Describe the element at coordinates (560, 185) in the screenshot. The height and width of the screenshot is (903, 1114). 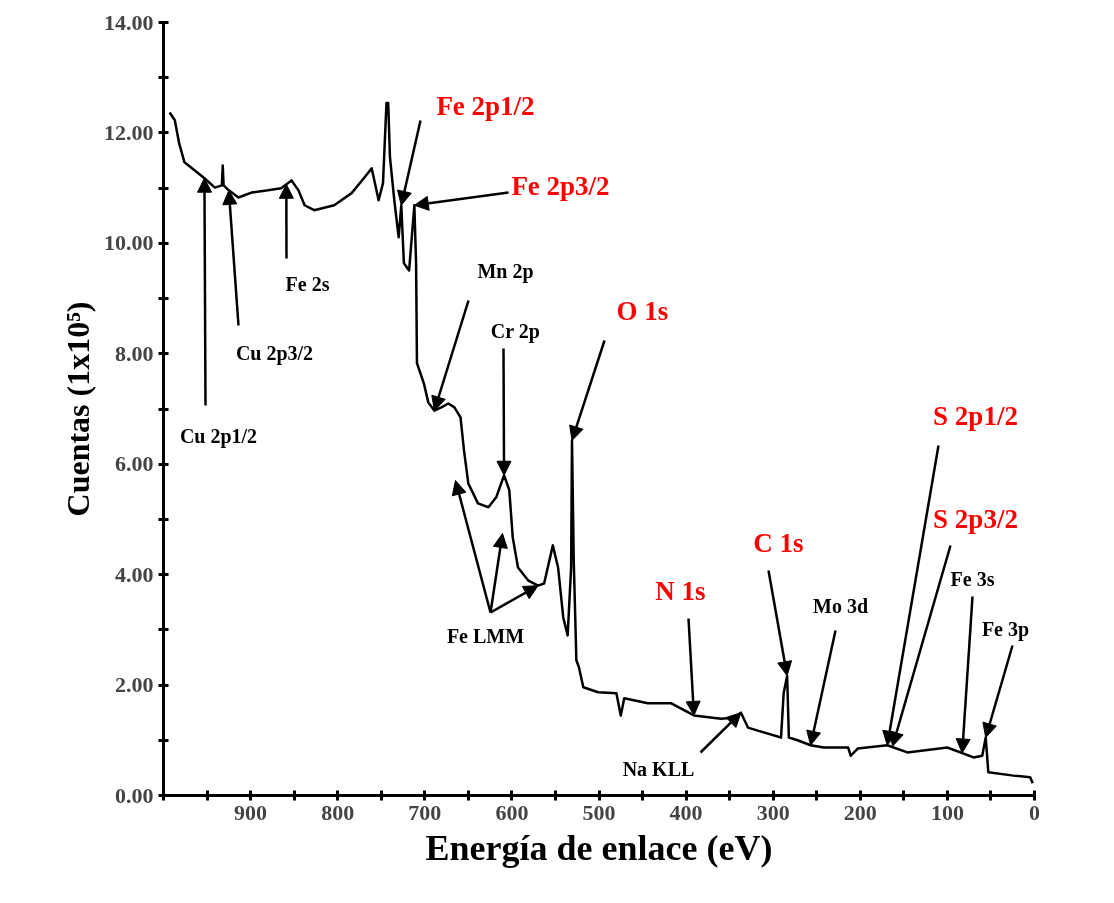
I see `annotation: Fe 2p3/2` at that location.